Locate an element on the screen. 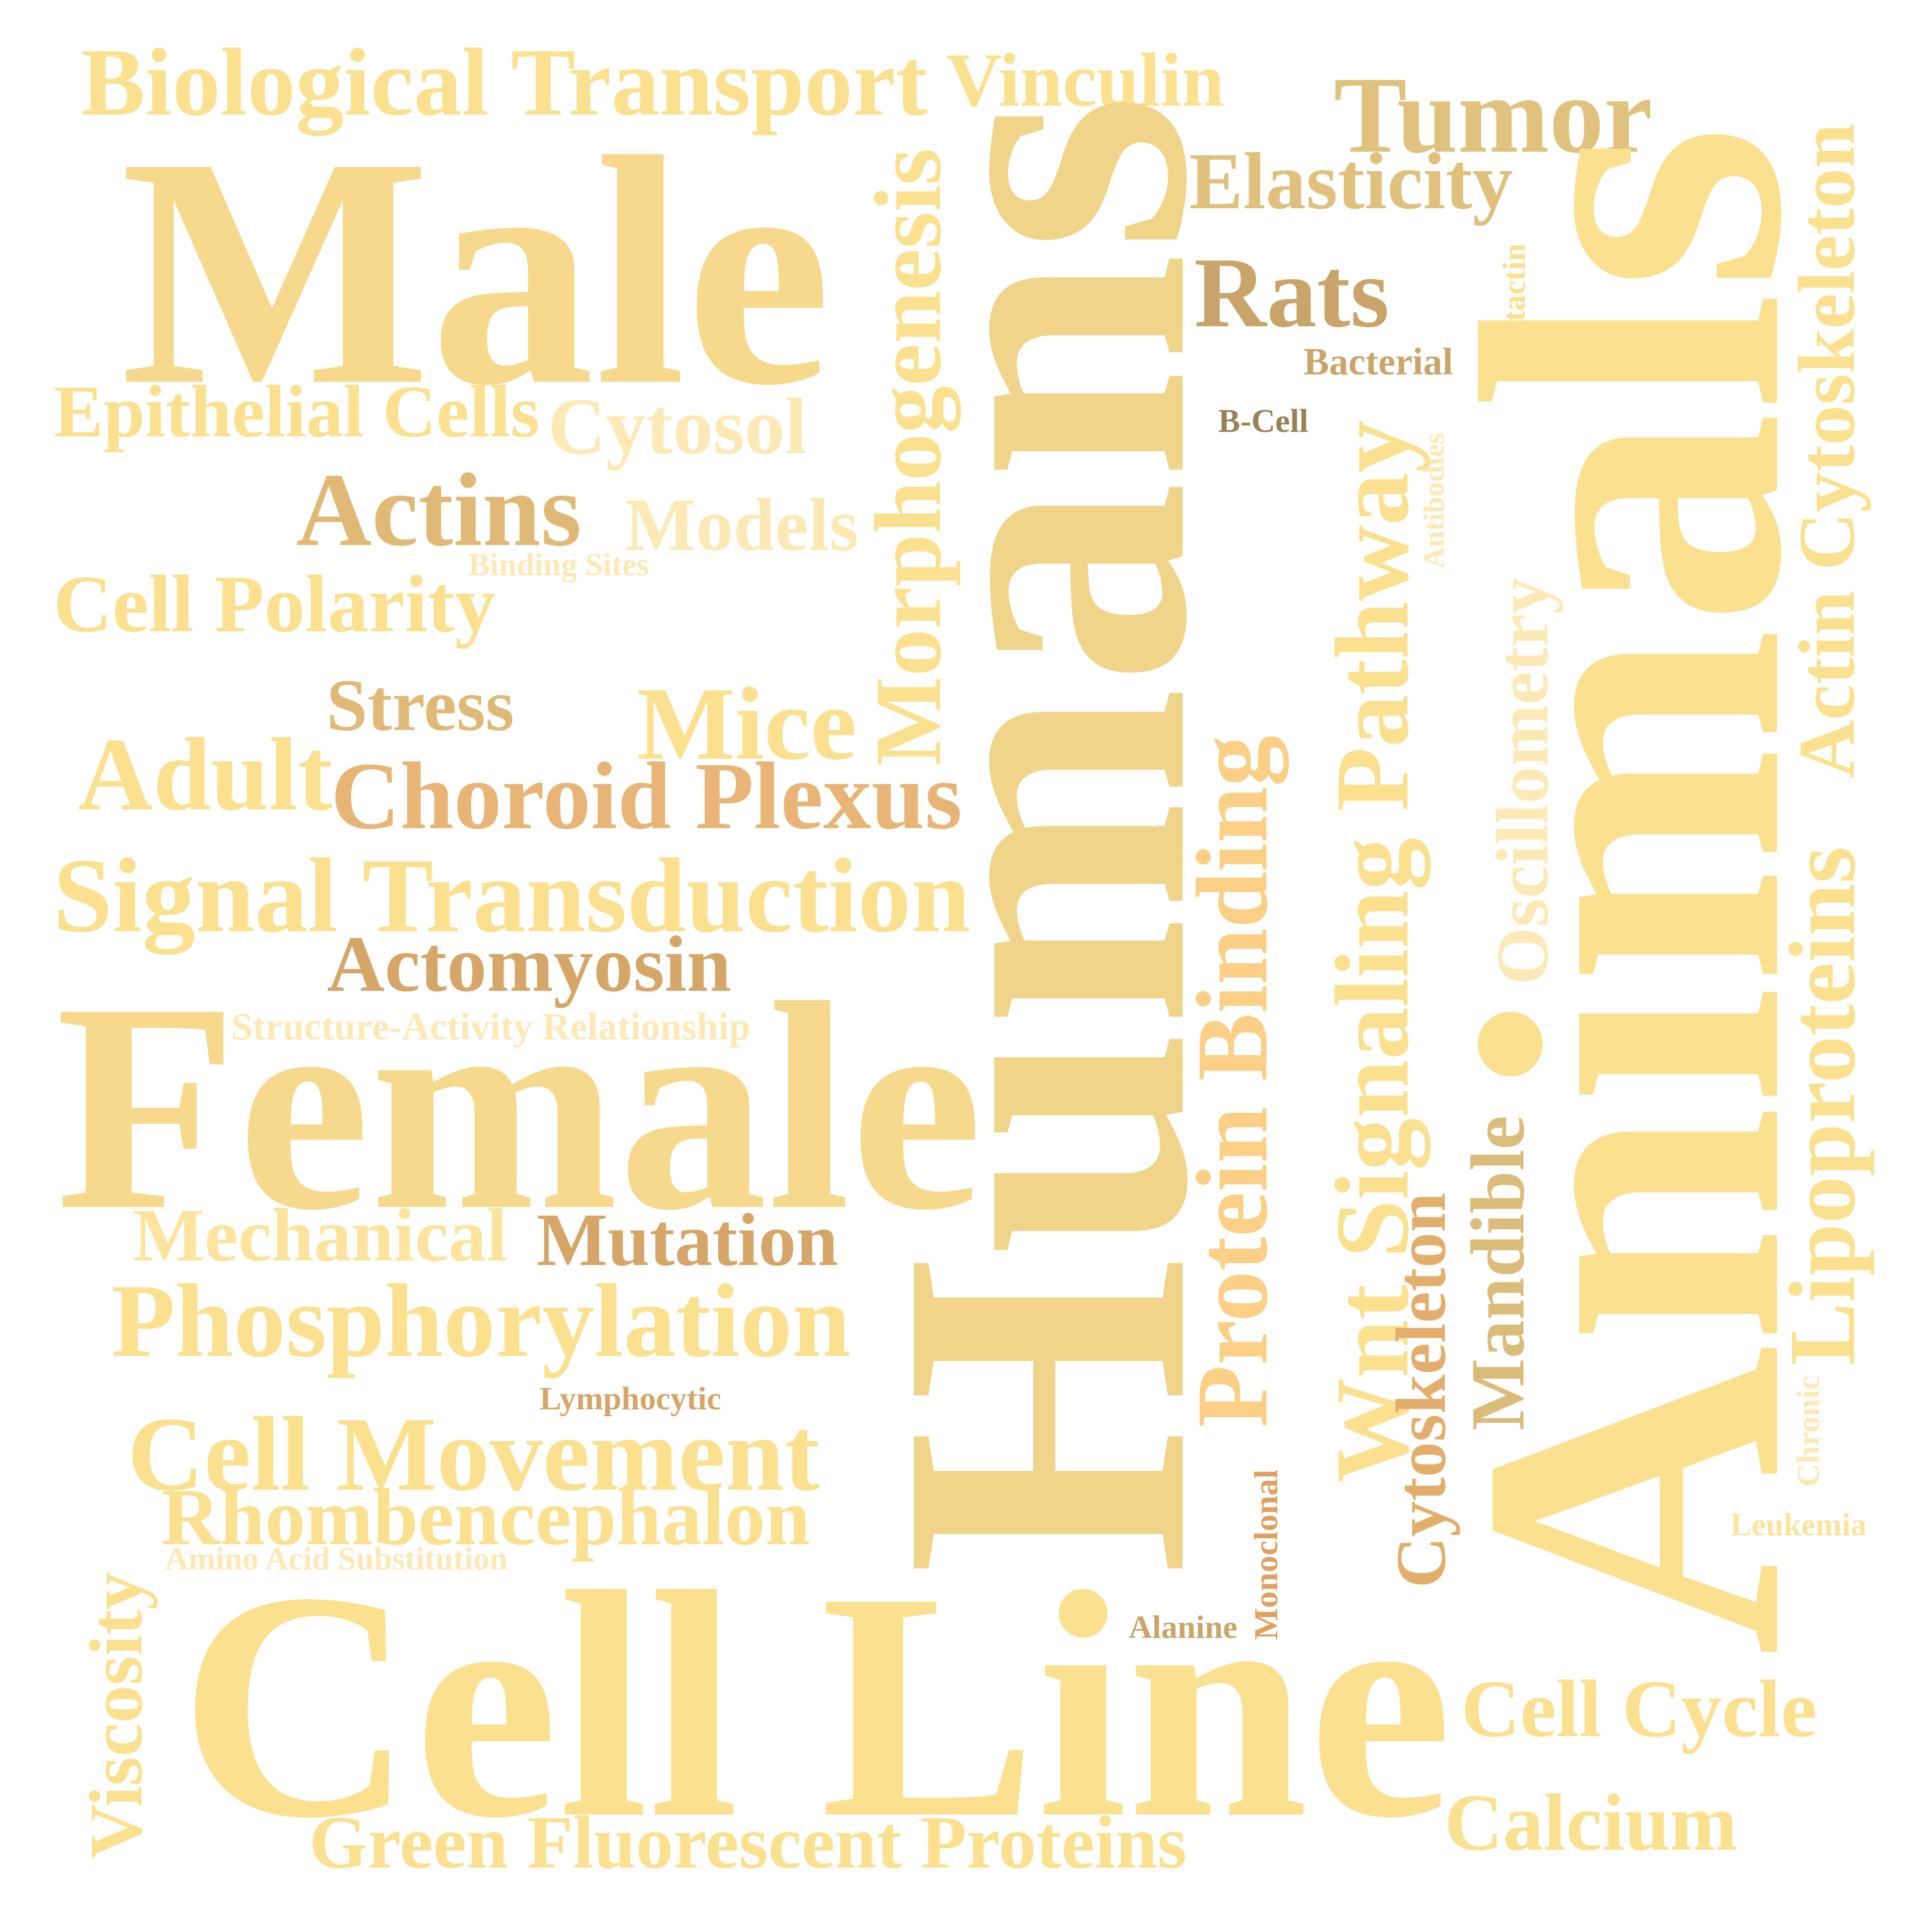  word-protein-binding: Protein Binding is located at coordinates (1232, 1081).